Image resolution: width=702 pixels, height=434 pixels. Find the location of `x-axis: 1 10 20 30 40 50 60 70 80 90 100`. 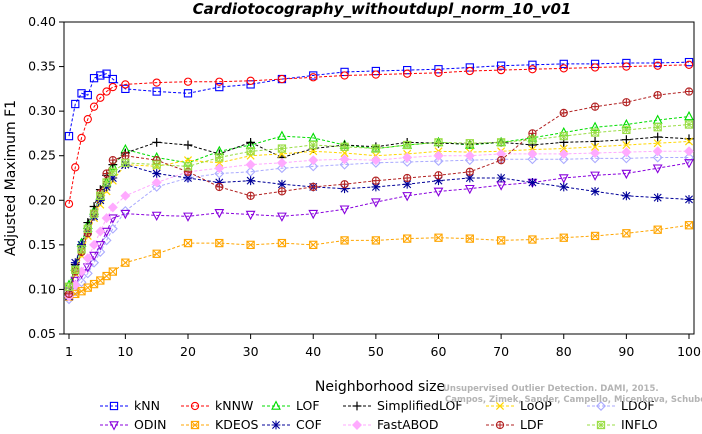

x-axis: 1 10 20 30 40 50 60 70 80 90 100 is located at coordinates (383, 346).